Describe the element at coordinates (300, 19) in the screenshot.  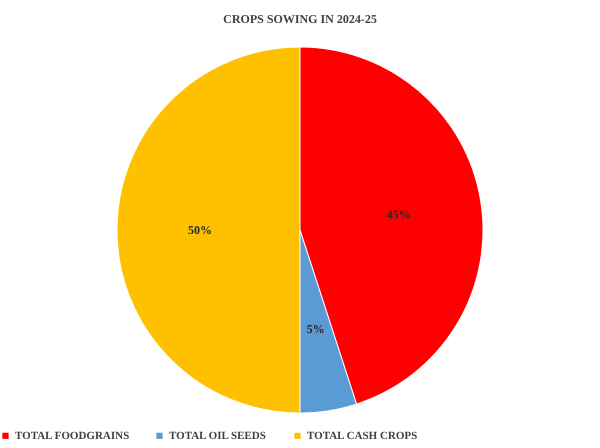
I see `chart-title: CROPS SOWING IN 2024-25` at that location.